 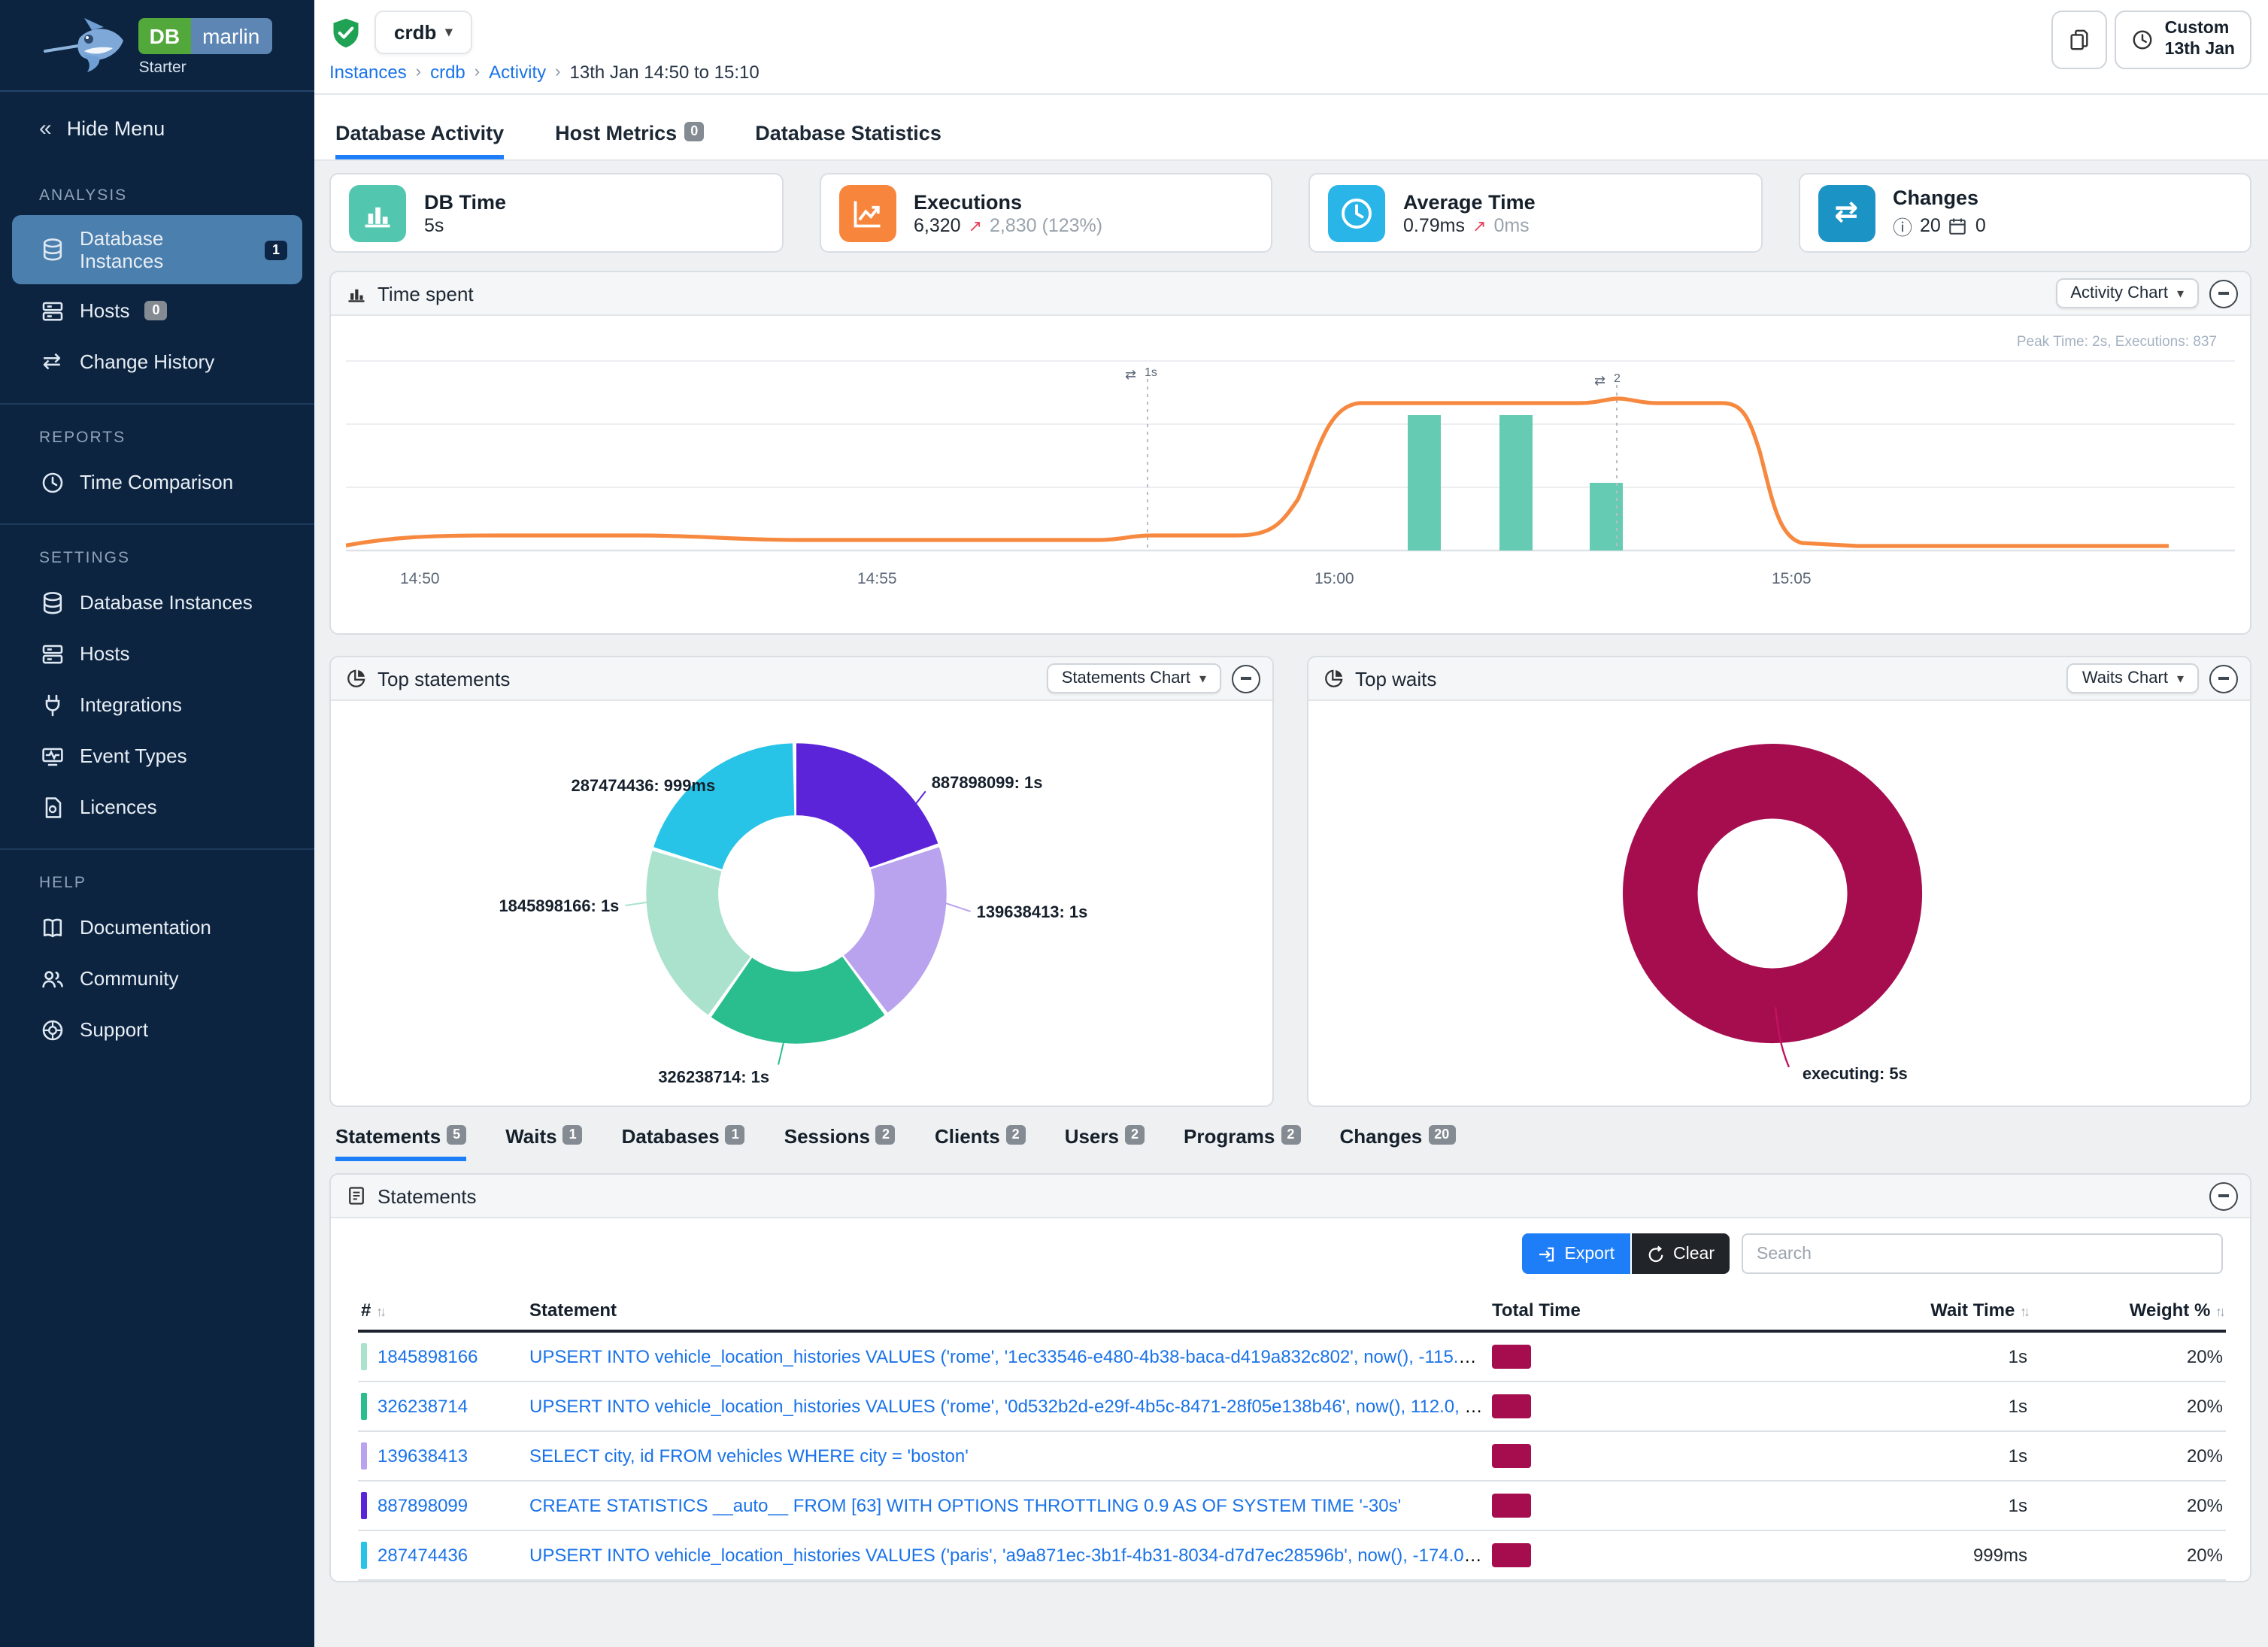 I want to click on tab-database-statistics: Database Statistics, so click(x=848, y=140).